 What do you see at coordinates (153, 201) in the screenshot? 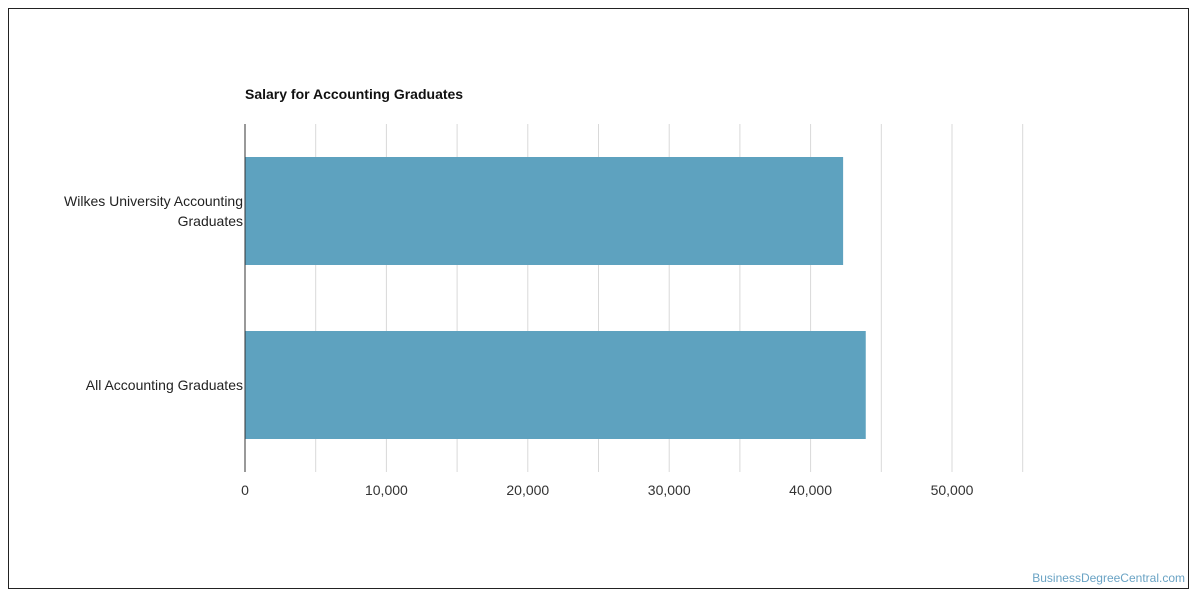
I see `category-label: Wilkes University Accounting` at bounding box center [153, 201].